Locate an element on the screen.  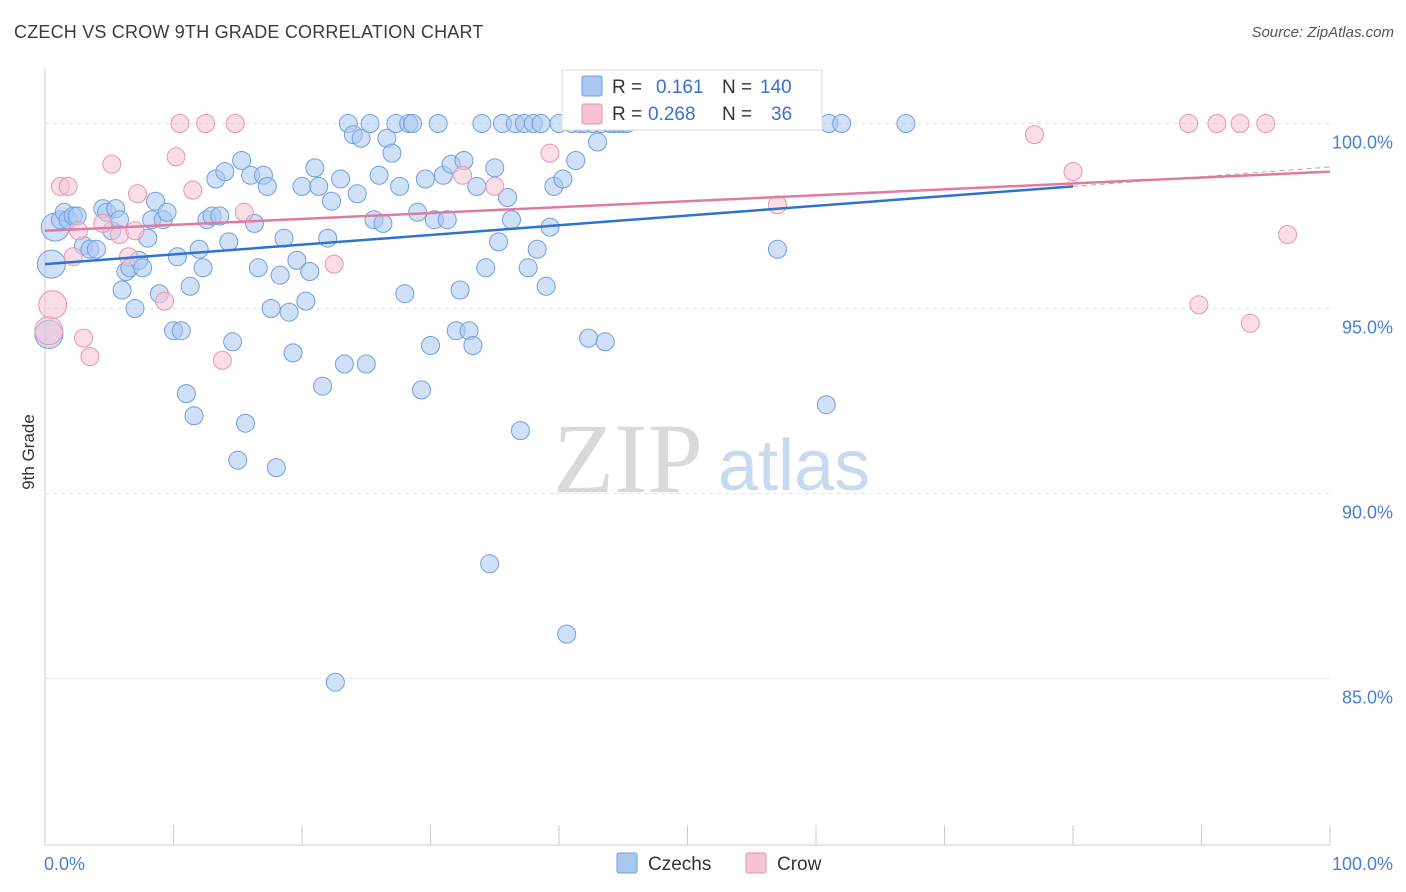
trend-lines is located at coordinates (687, 216).